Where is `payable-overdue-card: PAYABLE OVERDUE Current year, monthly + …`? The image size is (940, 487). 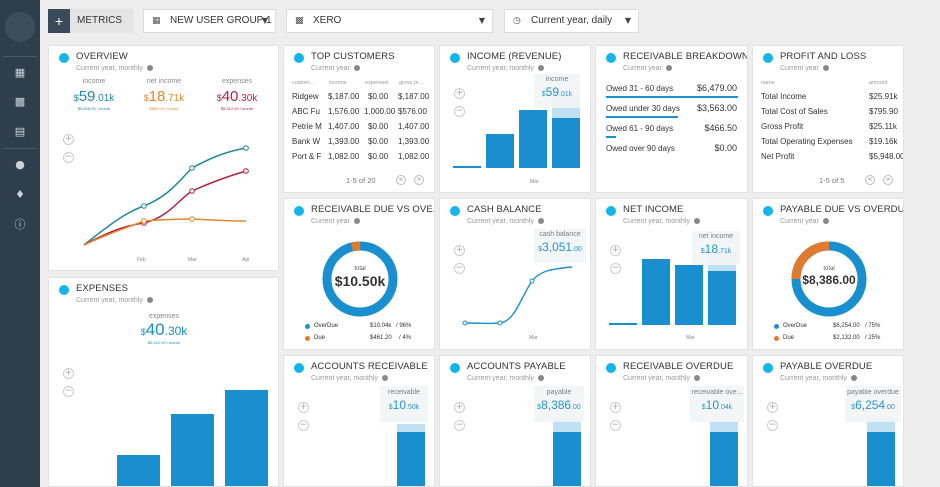
payable-overdue-card: PAYABLE OVERDUE Current year, monthly + … is located at coordinates (828, 421).